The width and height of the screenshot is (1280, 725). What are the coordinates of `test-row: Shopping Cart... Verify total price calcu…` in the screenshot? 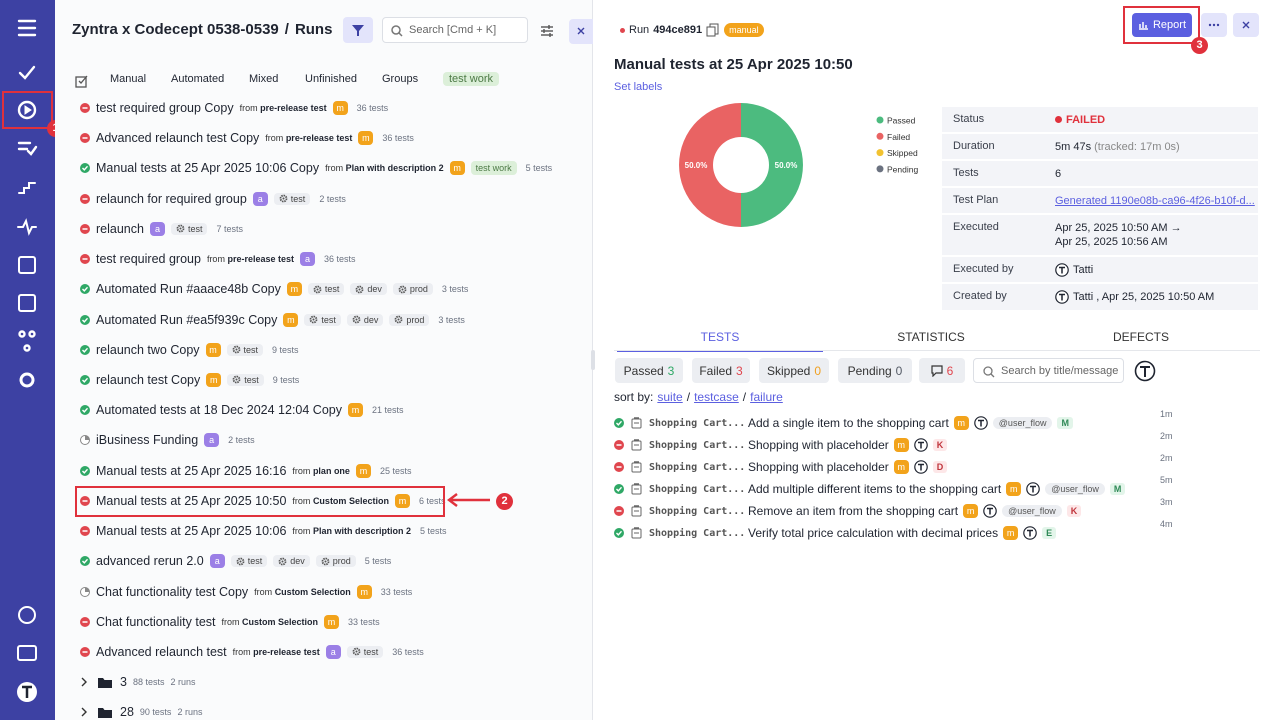 It's located at (894, 531).